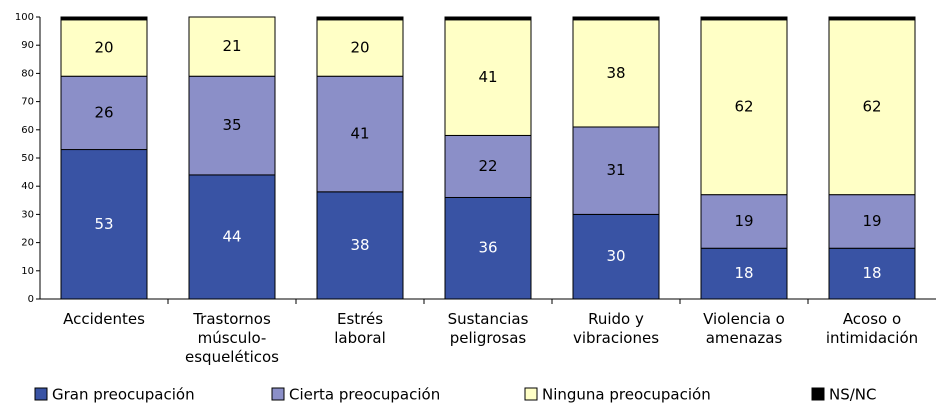 The height and width of the screenshot is (404, 939). I want to click on y-tick-label: 90, so click(27, 45).